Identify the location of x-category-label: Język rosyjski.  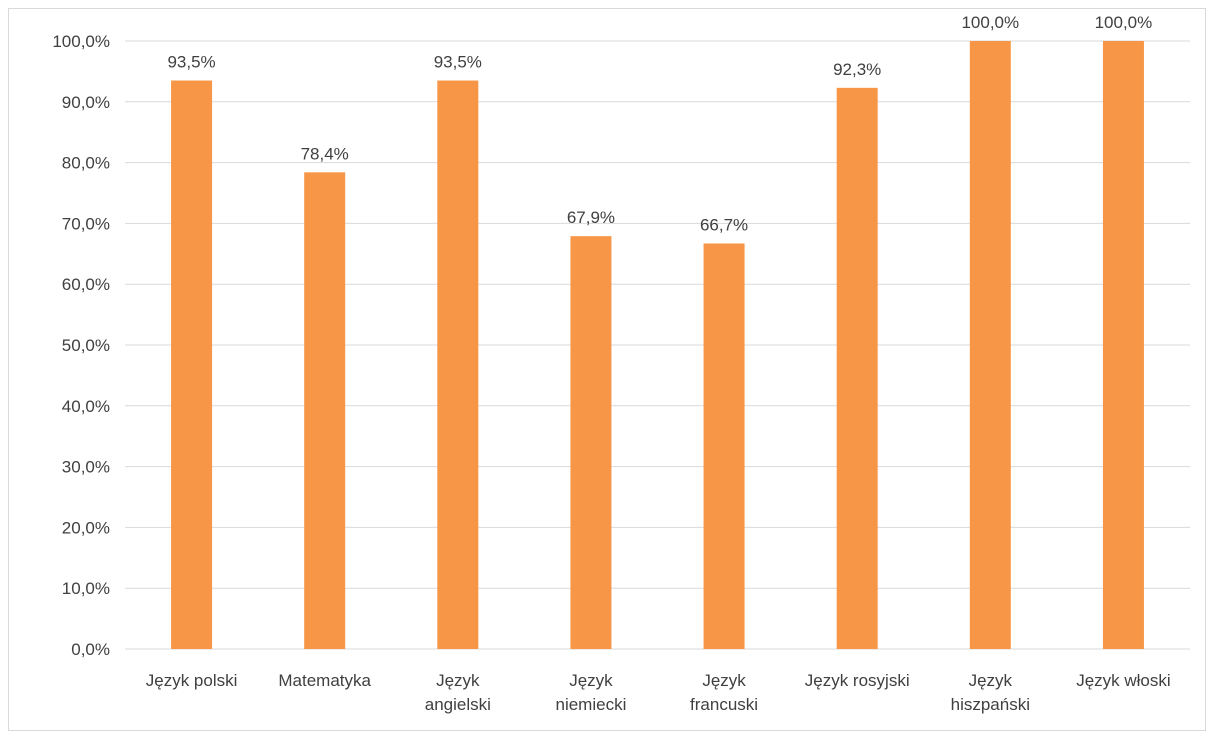
(857, 680).